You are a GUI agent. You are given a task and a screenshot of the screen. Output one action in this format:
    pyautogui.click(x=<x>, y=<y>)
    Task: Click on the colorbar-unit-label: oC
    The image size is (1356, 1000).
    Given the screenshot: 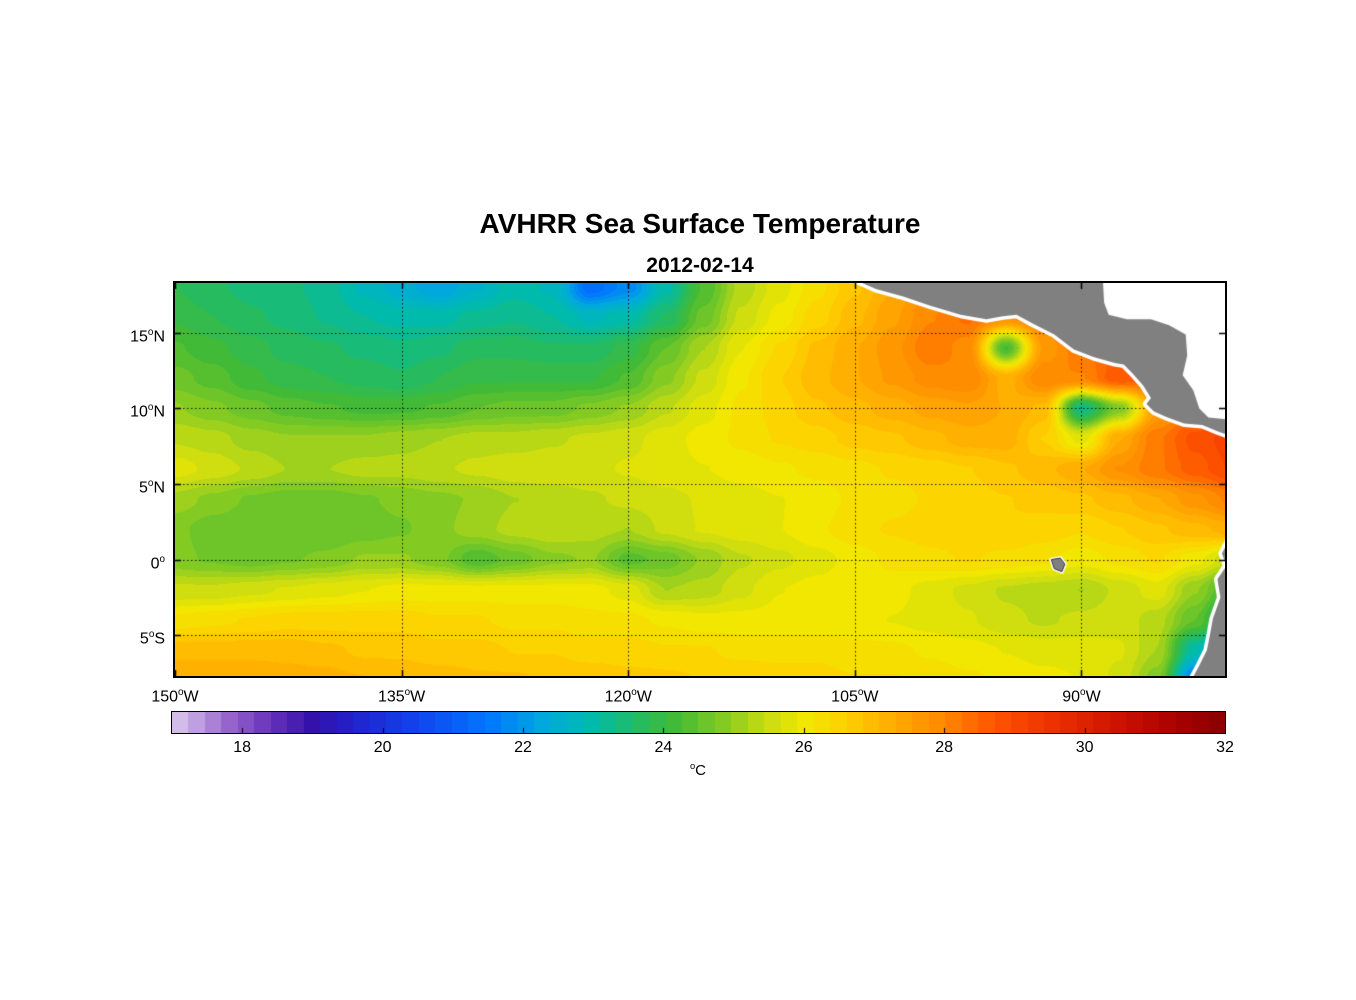 What is the action you would take?
    pyautogui.click(x=697, y=770)
    